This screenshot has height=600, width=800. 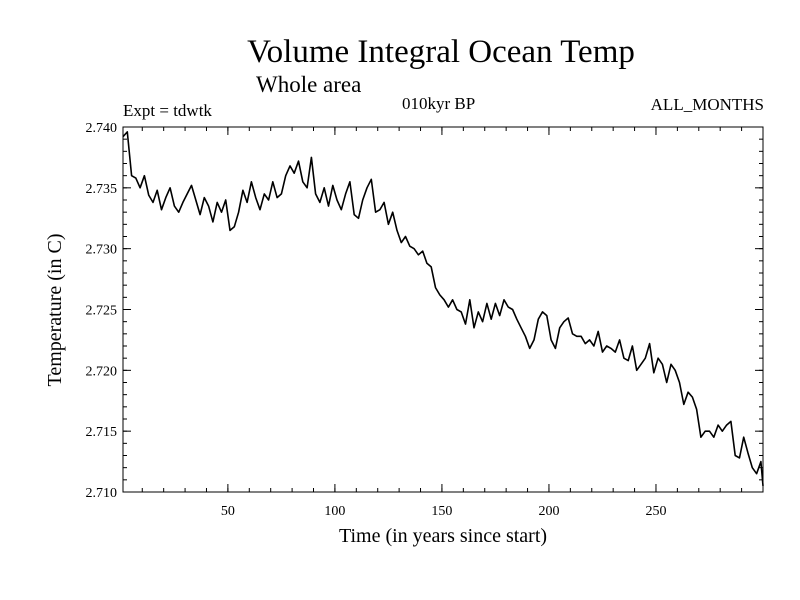 What do you see at coordinates (102, 432) in the screenshot?
I see `y-tick-label: 2.715` at bounding box center [102, 432].